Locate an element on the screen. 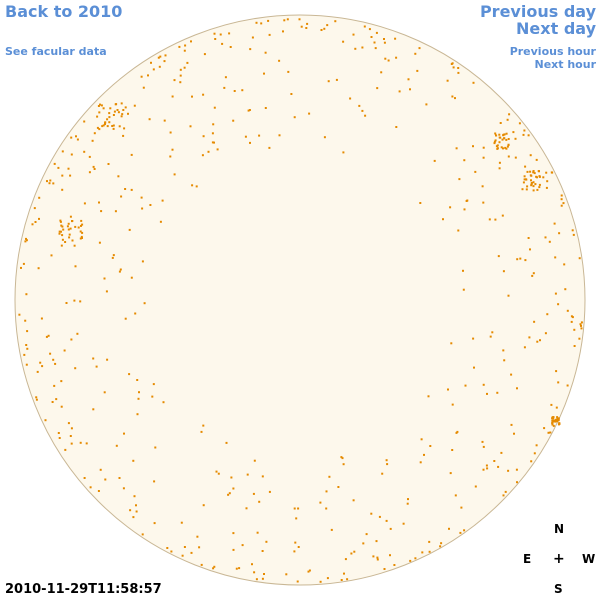 The width and height of the screenshot is (600, 600). previous-day-link: Previous day is located at coordinates (537, 11).